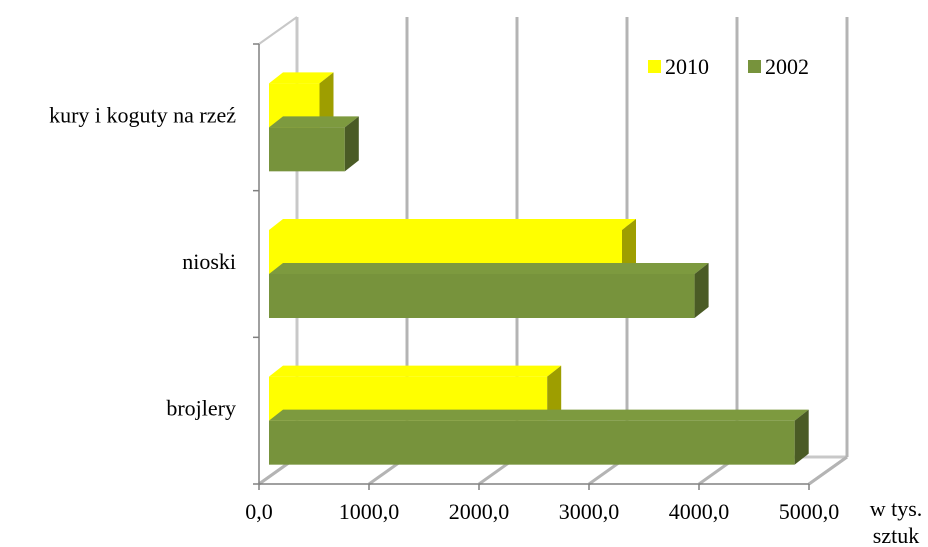  I want to click on unit-label: w tys., so click(896, 508).